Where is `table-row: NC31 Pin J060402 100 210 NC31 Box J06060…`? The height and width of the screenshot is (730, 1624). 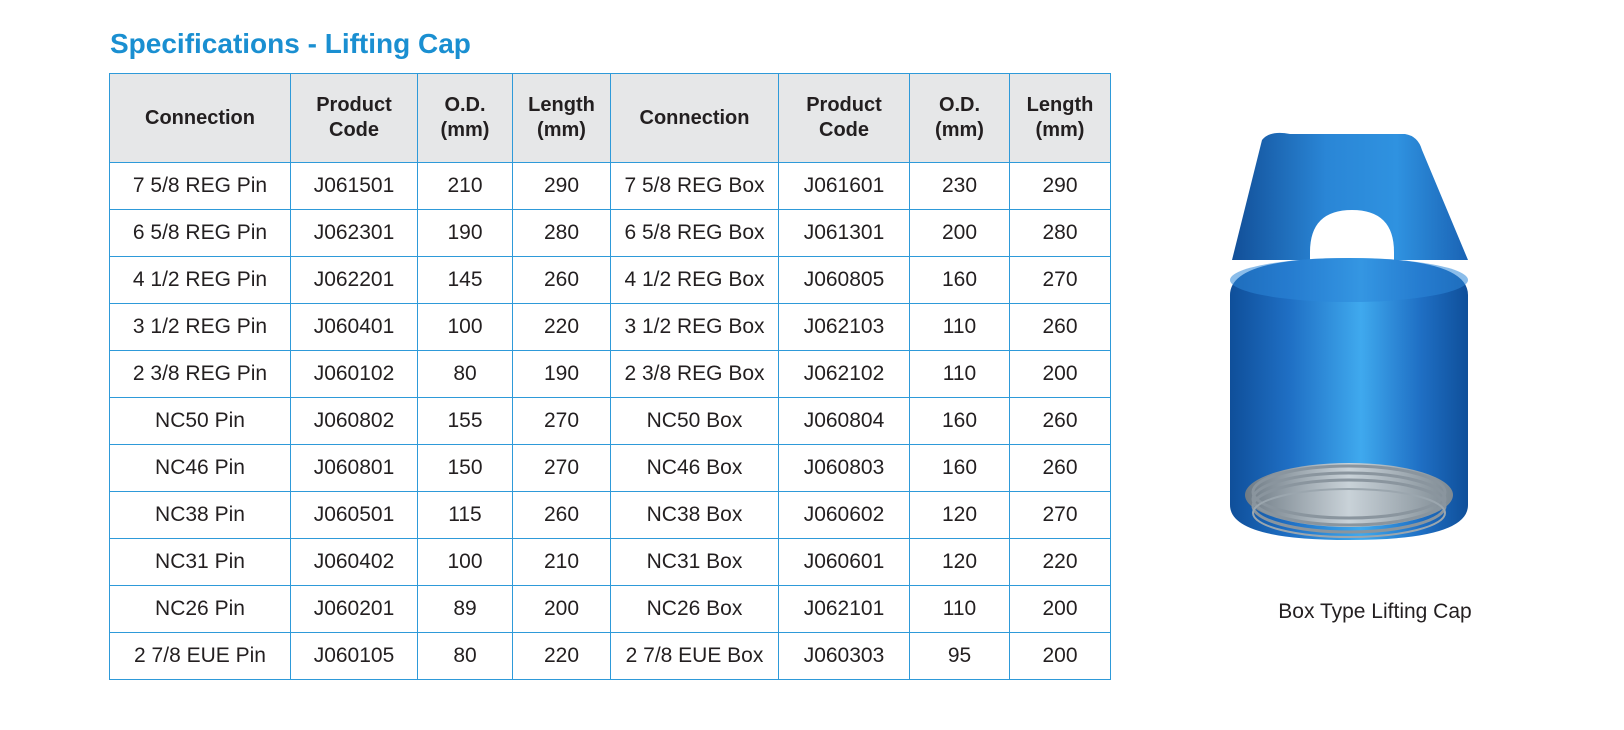
table-row: NC31 Pin J060402 100 210 NC31 Box J06060… is located at coordinates (610, 562).